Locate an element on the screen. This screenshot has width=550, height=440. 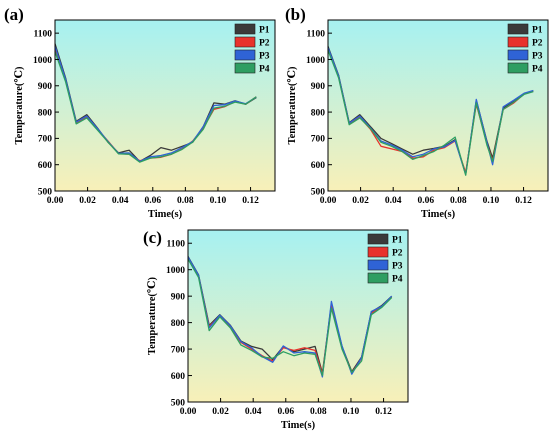
panel-label: (a) is located at coordinates (14, 14).